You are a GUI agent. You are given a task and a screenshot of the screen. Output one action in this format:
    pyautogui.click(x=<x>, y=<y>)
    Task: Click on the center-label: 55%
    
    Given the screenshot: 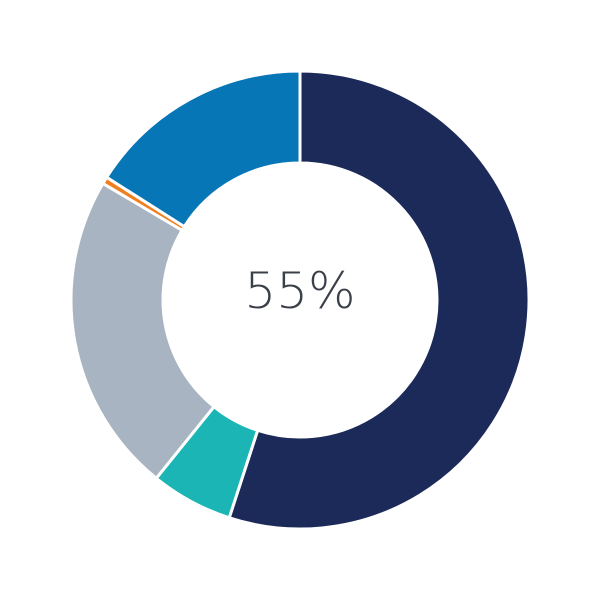 What is the action you would take?
    pyautogui.click(x=300, y=291)
    